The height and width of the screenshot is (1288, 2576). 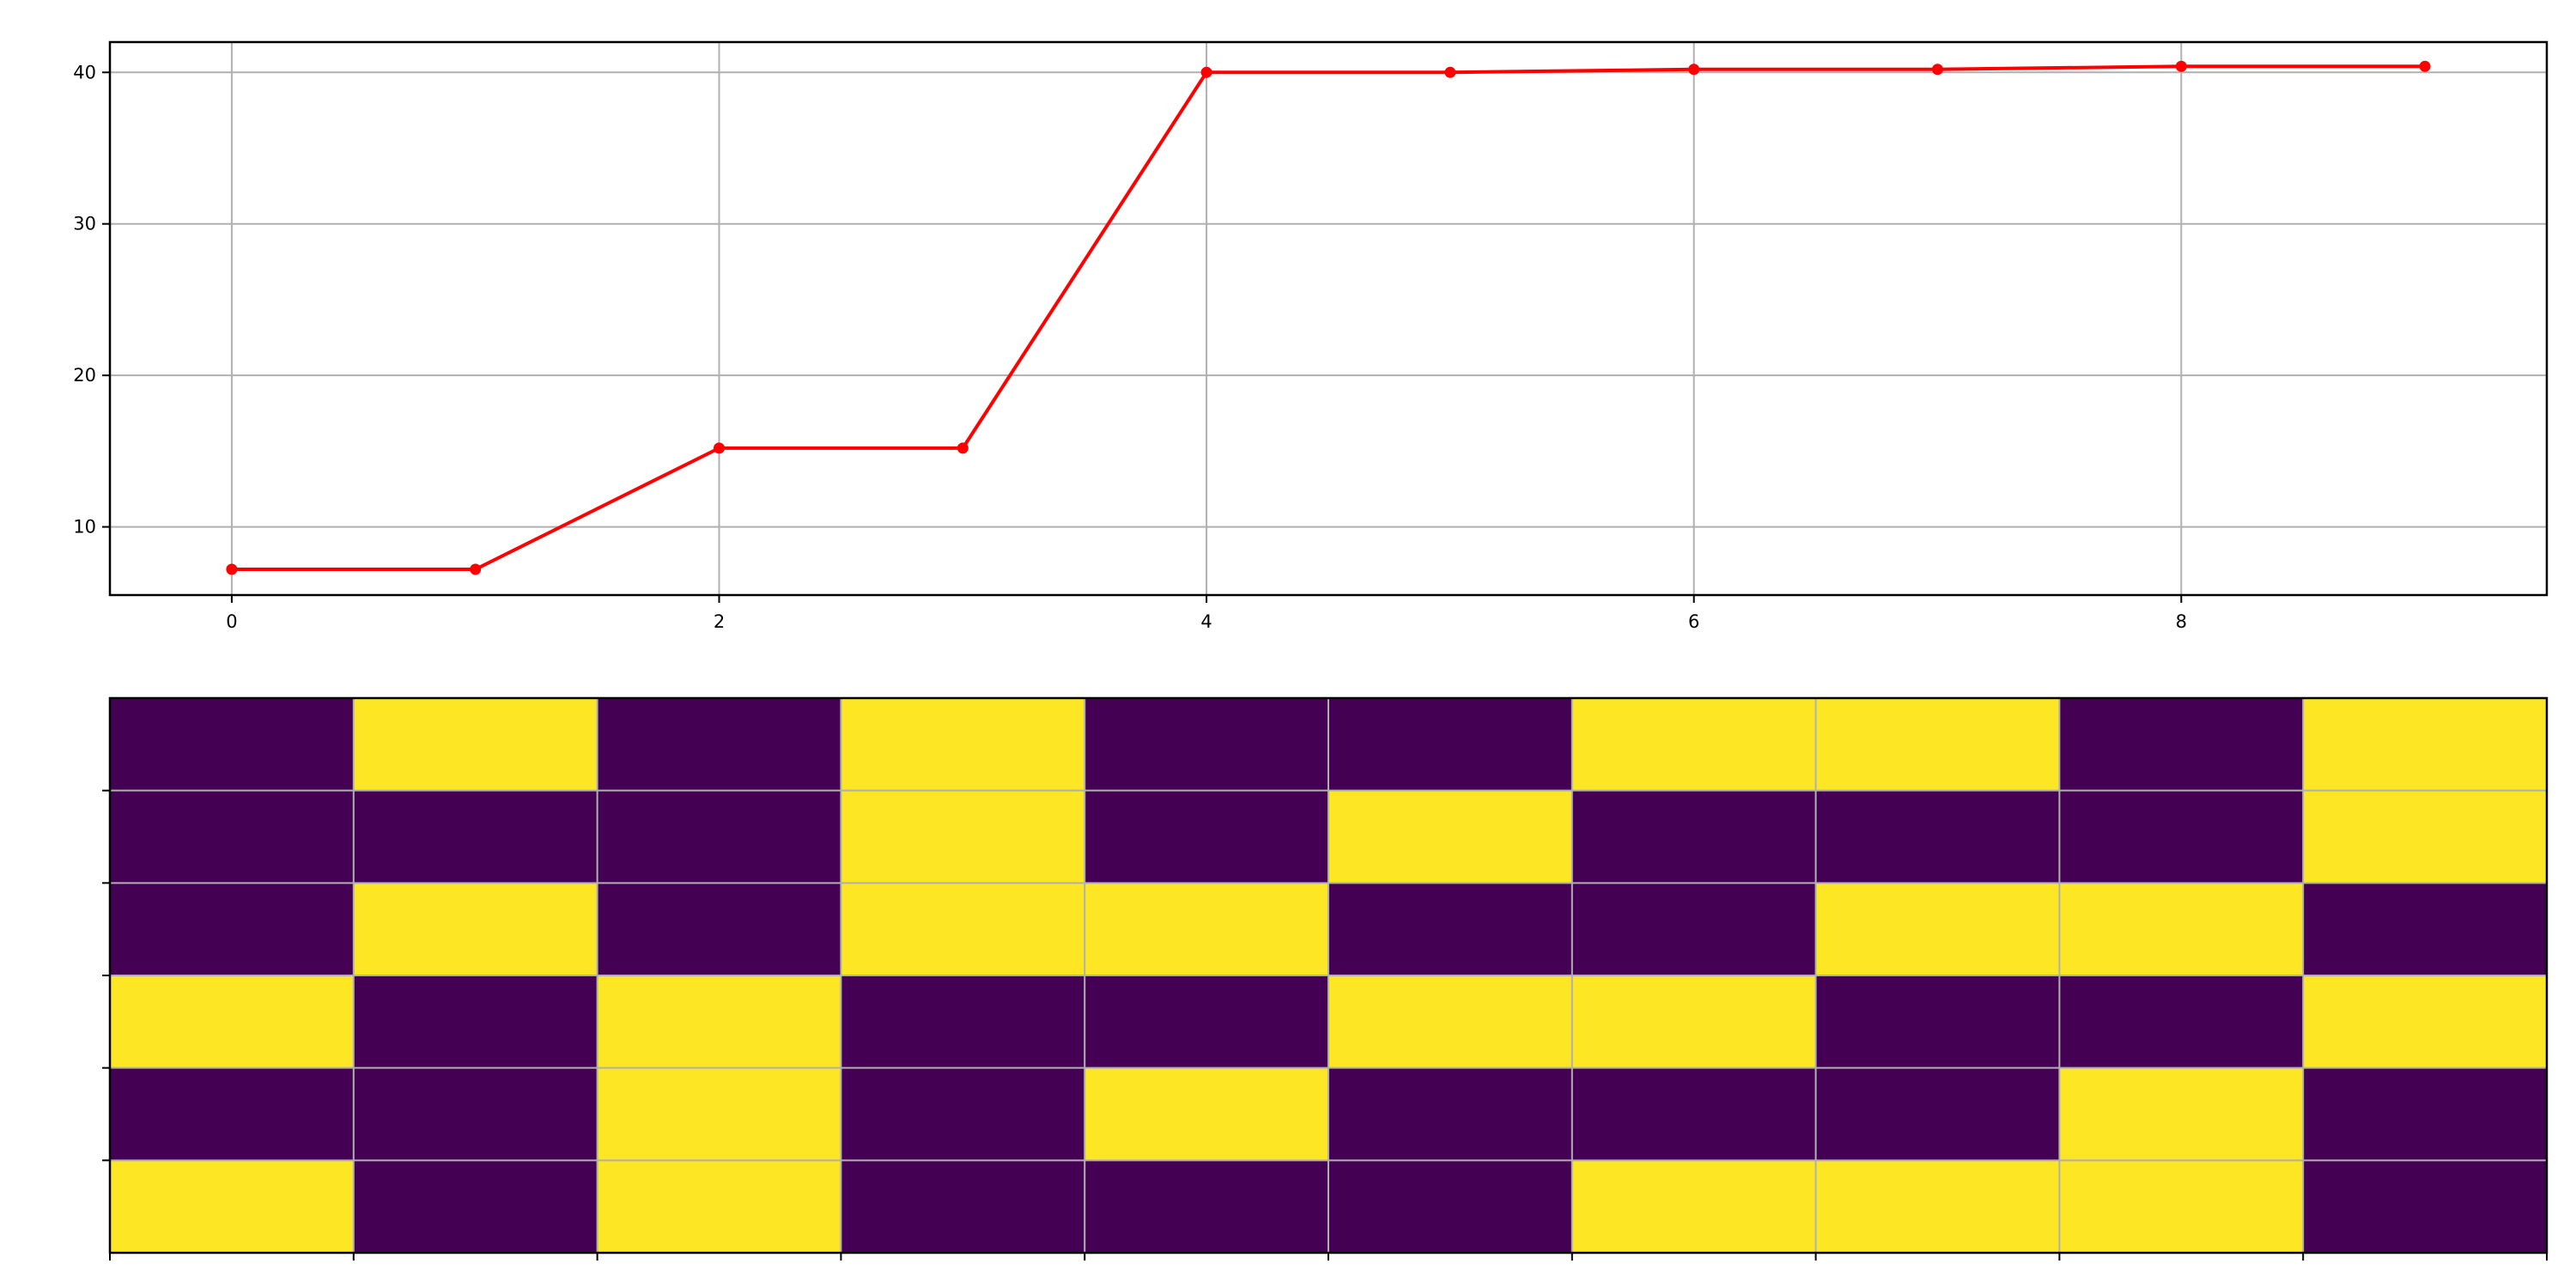 What do you see at coordinates (719, 621) in the screenshot?
I see `x-tick-label: 2` at bounding box center [719, 621].